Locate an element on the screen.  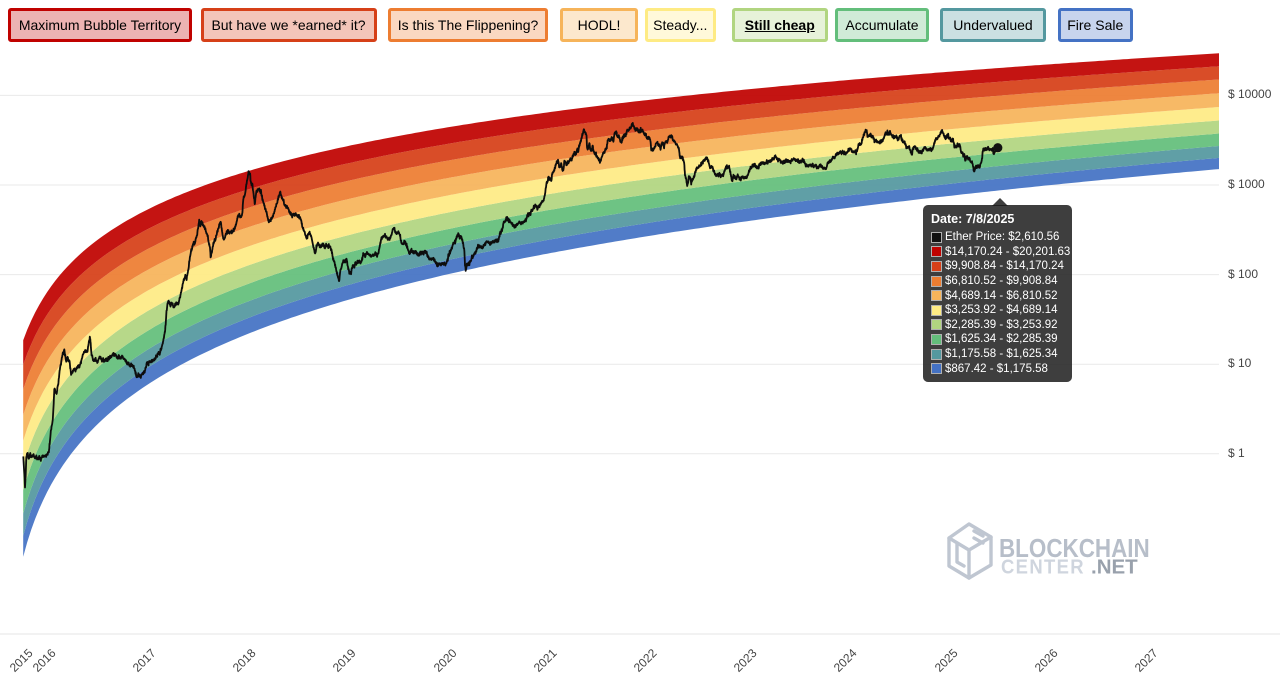
svg-text: CENTER is located at coordinates (1043, 567).